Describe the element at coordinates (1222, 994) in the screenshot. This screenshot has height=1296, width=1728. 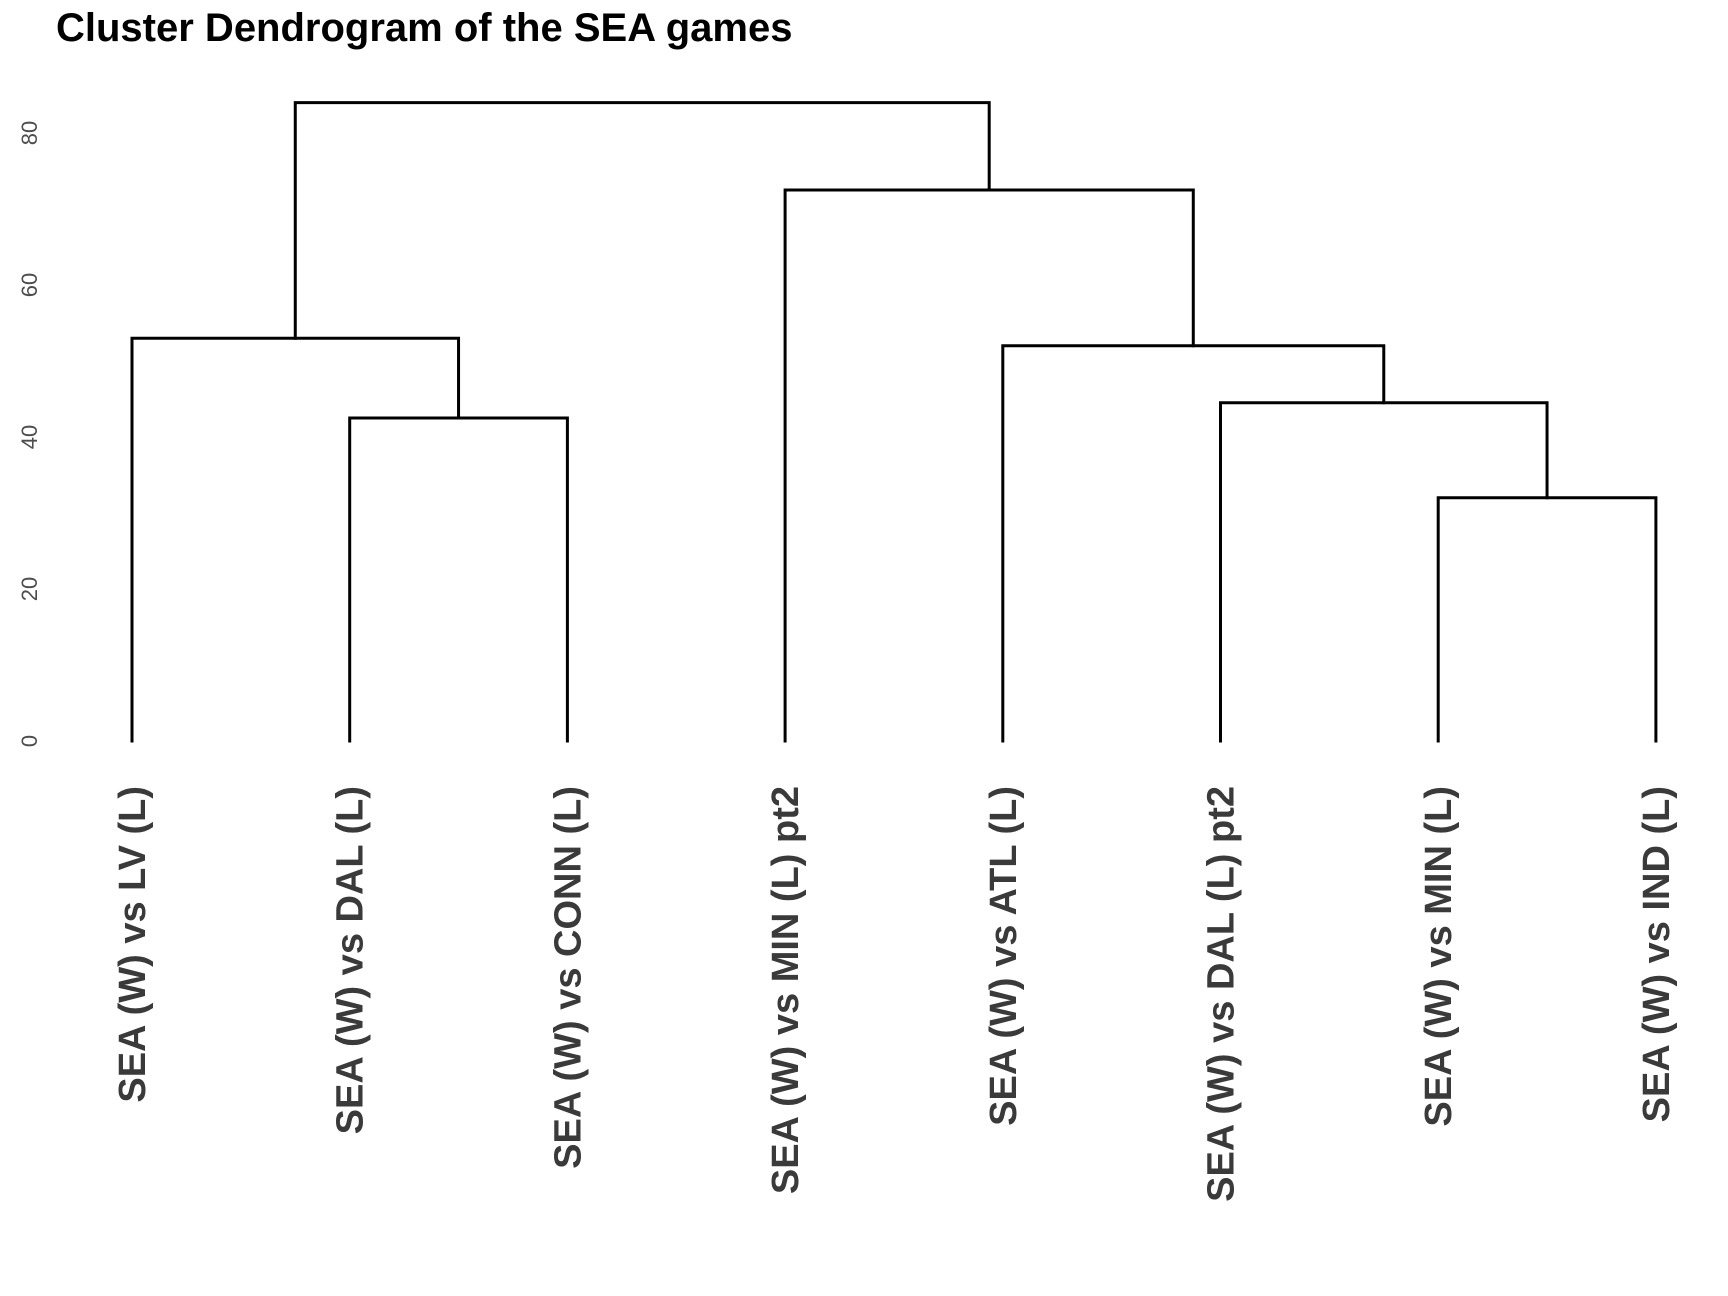
I see `leaf-label: SEA (W) vs DAL (L) pt2` at that location.